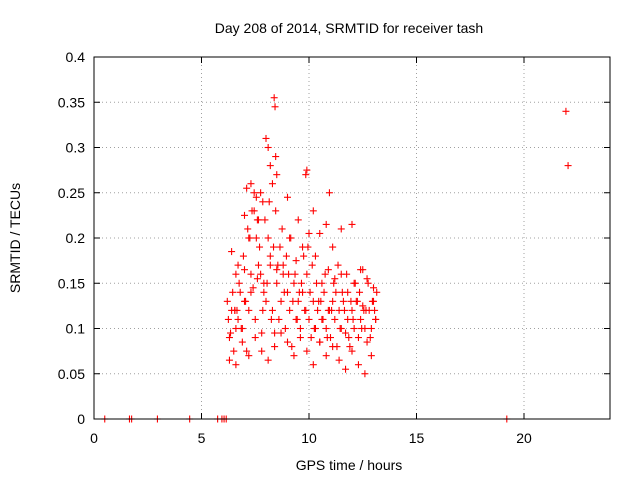 The image size is (640, 485). What do you see at coordinates (71, 283) in the screenshot?
I see `y-tick-label: 0.15` at bounding box center [71, 283].